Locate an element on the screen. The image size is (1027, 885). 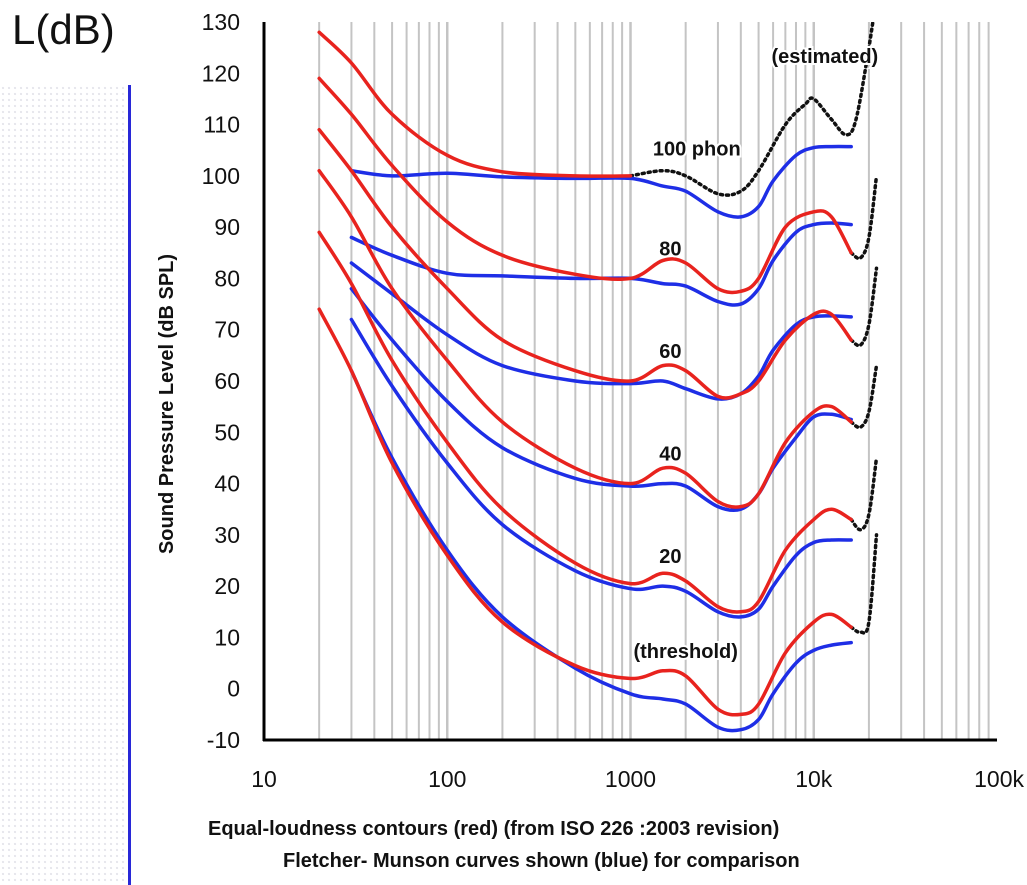
x-tick-label: 1000 is located at coordinates (630, 779).